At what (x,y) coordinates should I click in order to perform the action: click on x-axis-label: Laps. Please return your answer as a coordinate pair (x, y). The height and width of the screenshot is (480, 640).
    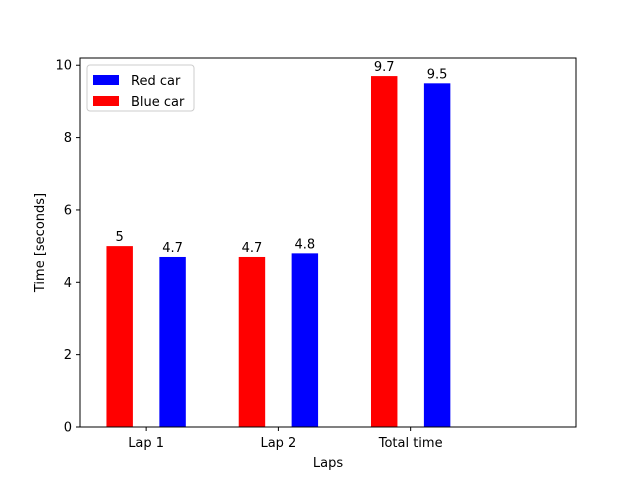
    Looking at the image, I should click on (328, 463).